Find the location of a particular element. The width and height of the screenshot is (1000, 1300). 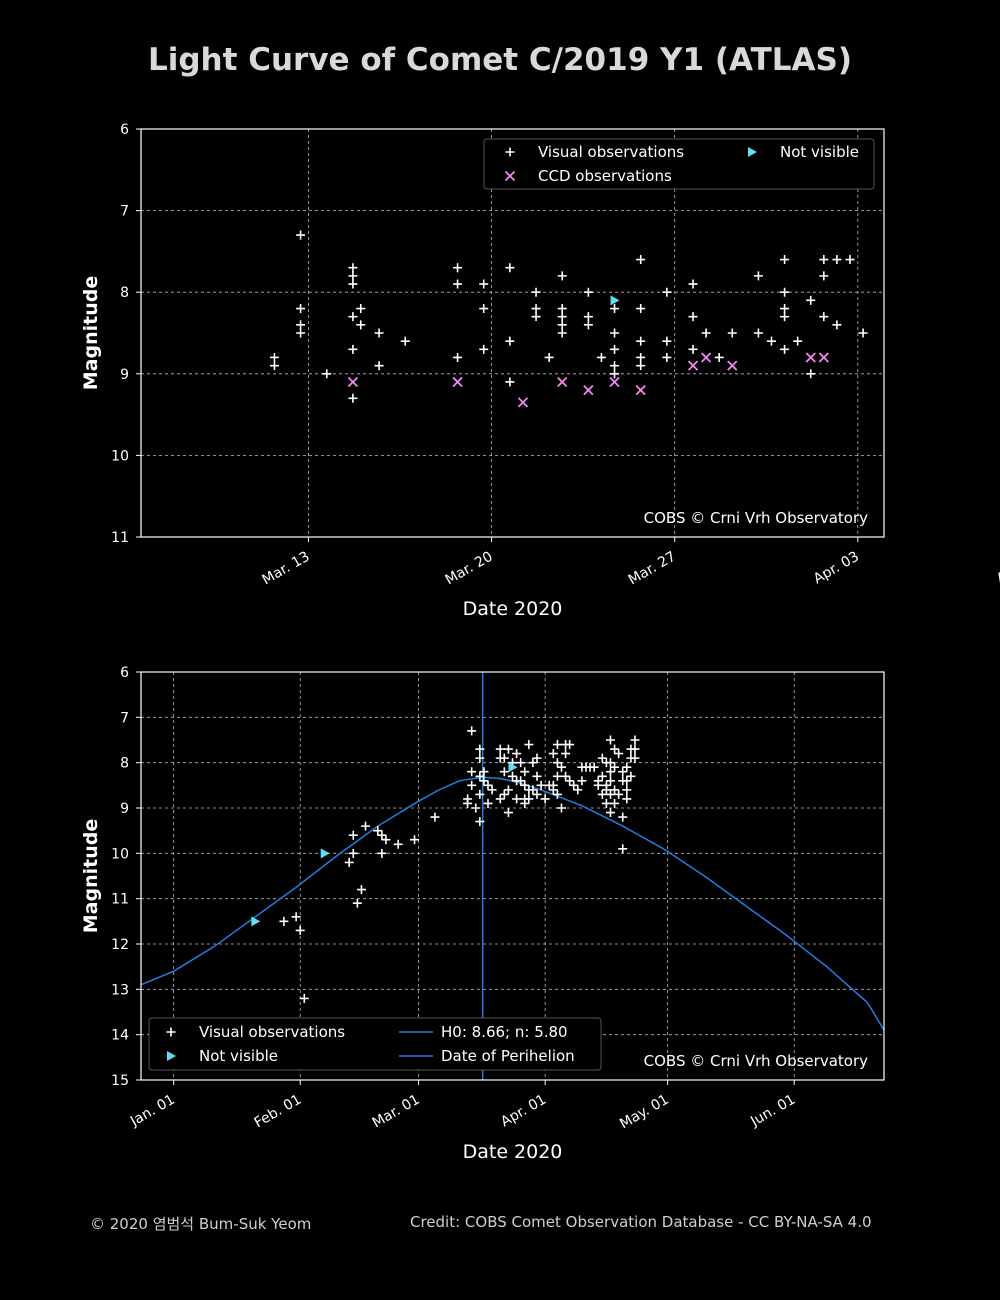

legend-box is located at coordinates (375, 1044).